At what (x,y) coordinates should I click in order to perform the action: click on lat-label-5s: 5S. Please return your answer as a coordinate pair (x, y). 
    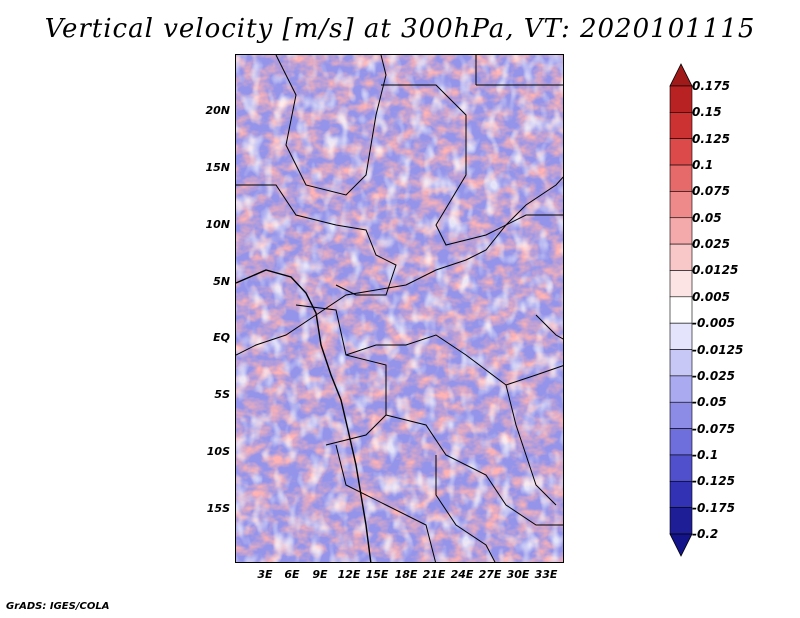
    Looking at the image, I should click on (222, 394).